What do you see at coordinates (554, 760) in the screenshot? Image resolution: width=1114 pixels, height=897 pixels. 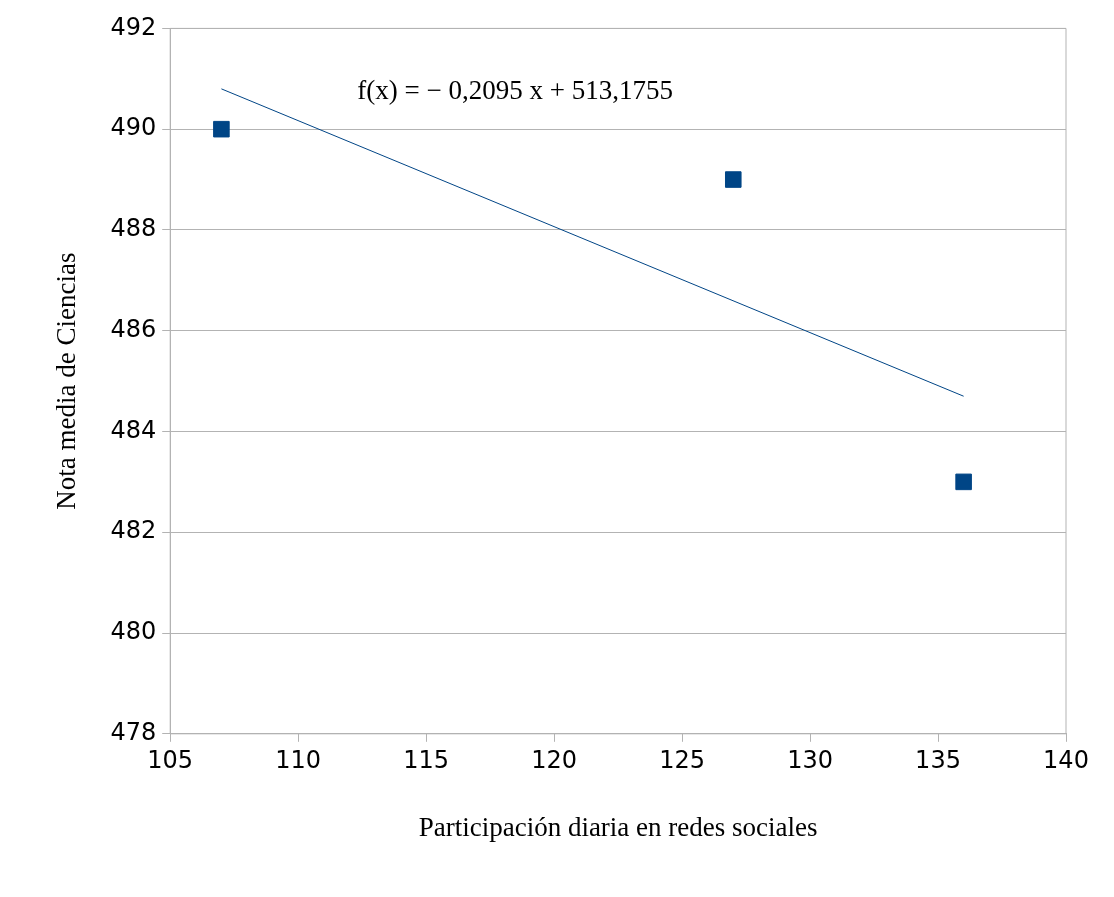 I see `x-tick-label: 120` at bounding box center [554, 760].